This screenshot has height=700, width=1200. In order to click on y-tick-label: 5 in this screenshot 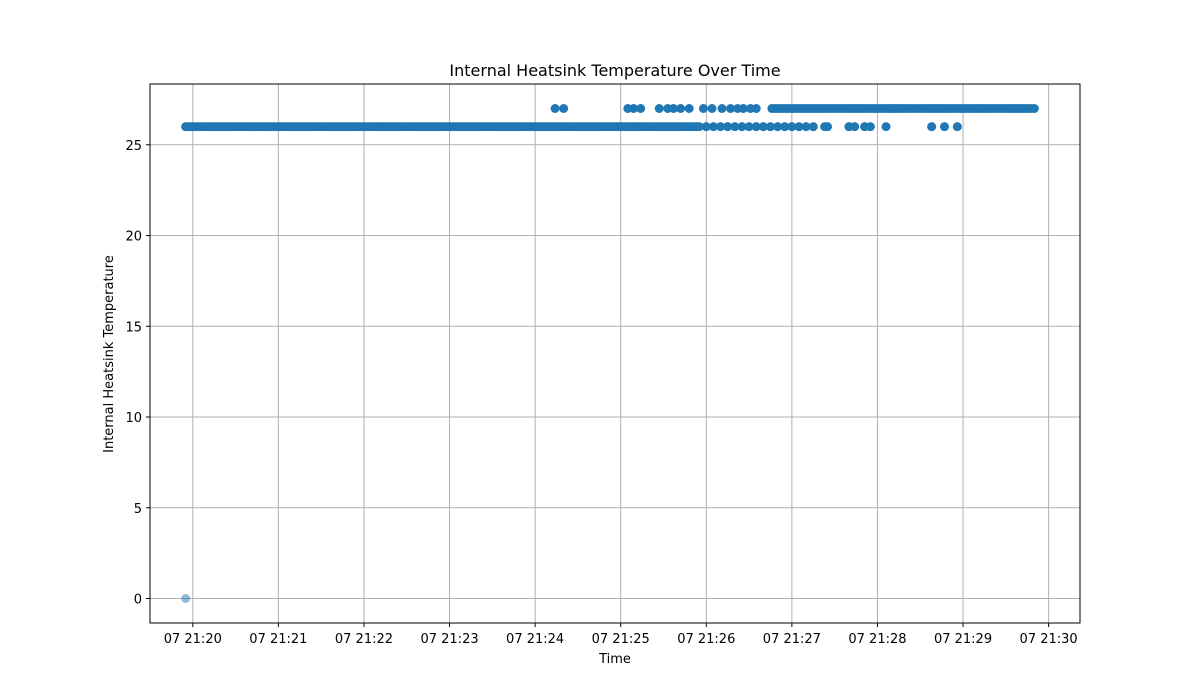, I will do `click(138, 509)`.